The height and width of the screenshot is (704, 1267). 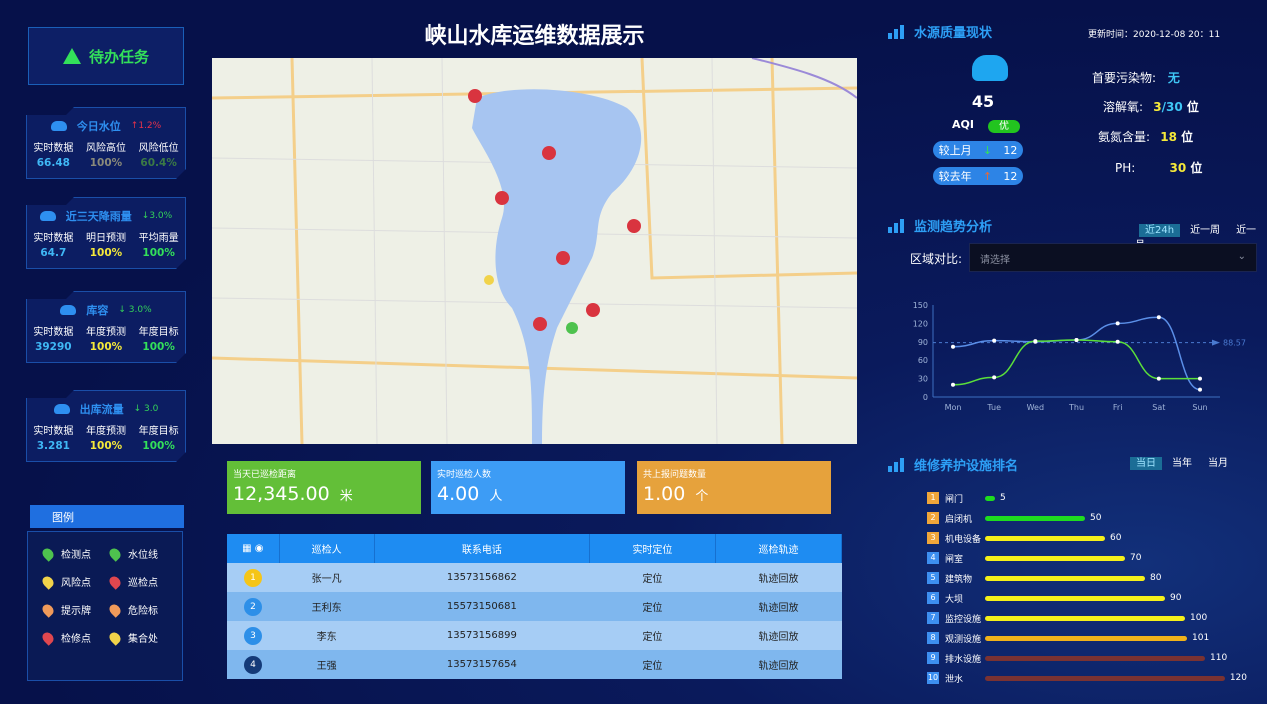 What do you see at coordinates (702, 496) in the screenshot?
I see `stat-unit: 个` at bounding box center [702, 496].